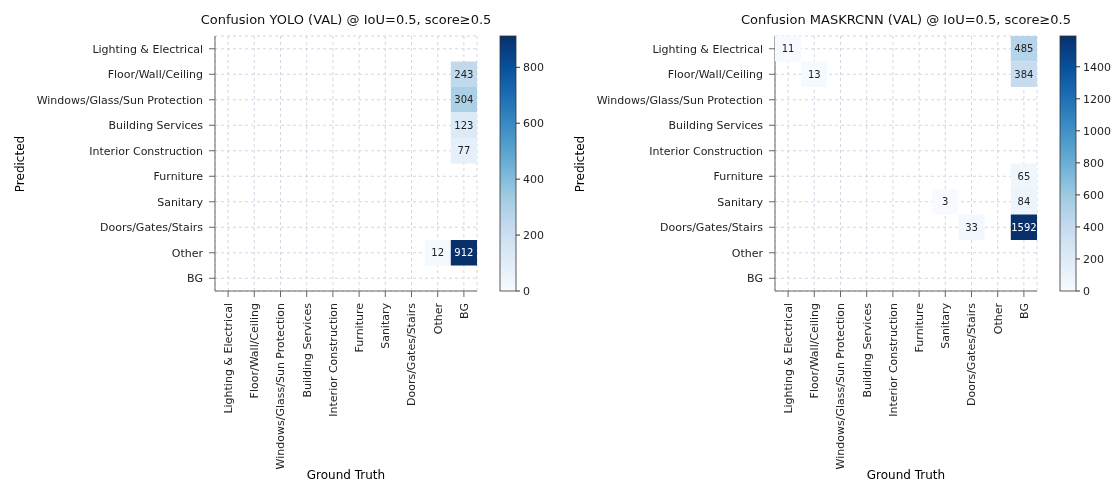 The width and height of the screenshot is (1120, 498). Describe the element at coordinates (1024, 227) in the screenshot. I see `data-label: 1592` at that location.